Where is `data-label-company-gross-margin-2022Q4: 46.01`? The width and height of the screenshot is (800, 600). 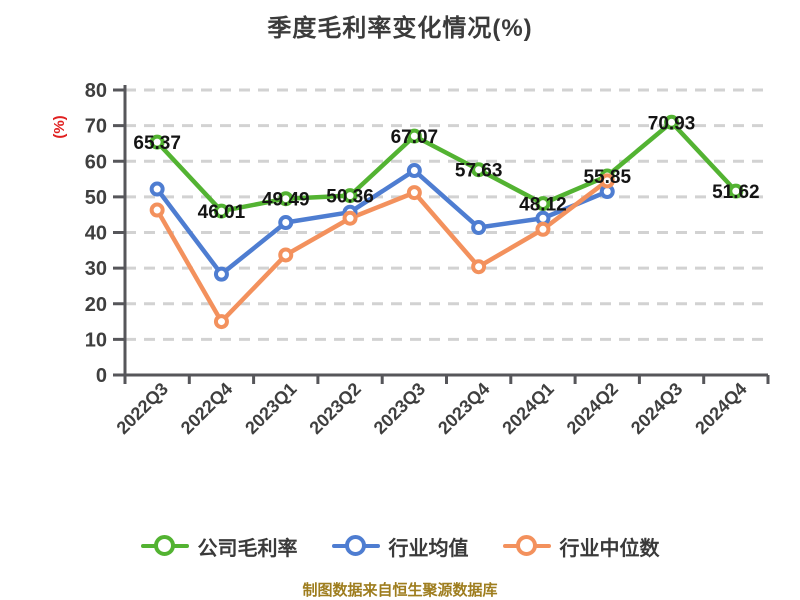
data-label-company-gross-margin-2022Q4: 46.01 is located at coordinates (222, 212).